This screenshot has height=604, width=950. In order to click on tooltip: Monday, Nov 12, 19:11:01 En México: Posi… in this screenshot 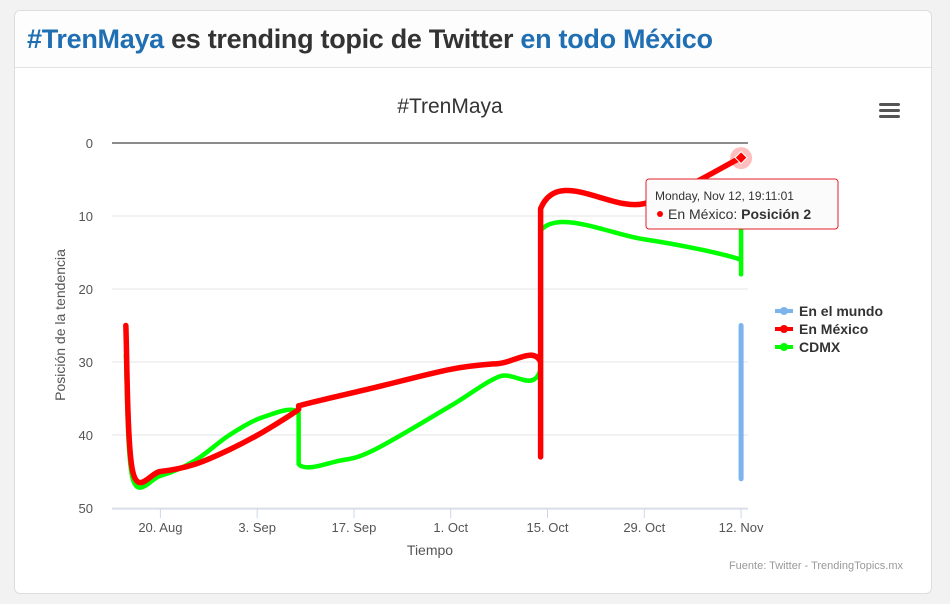, I will do `click(742, 204)`.